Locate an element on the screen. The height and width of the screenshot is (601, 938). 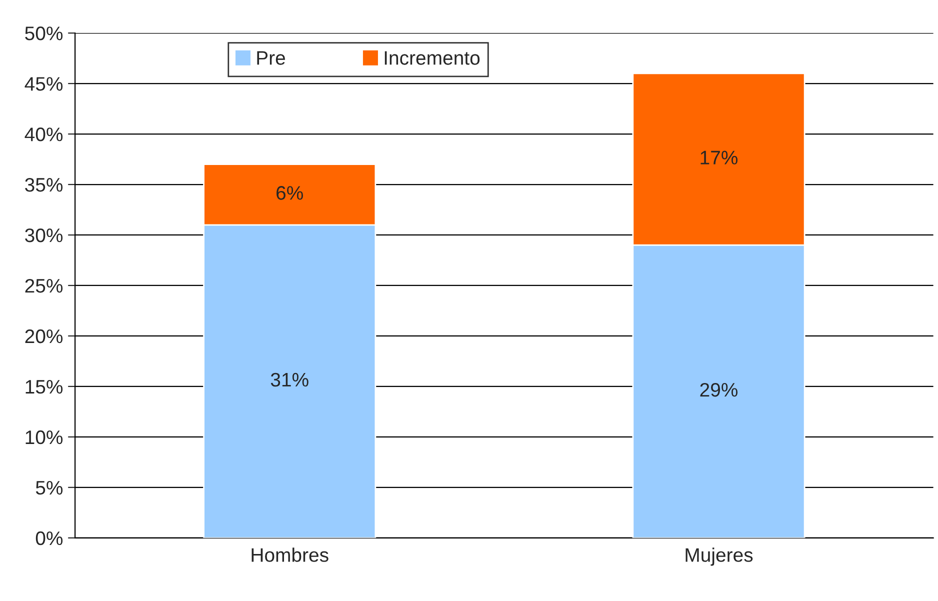
y-tick-label: 10% is located at coordinates (44, 437).